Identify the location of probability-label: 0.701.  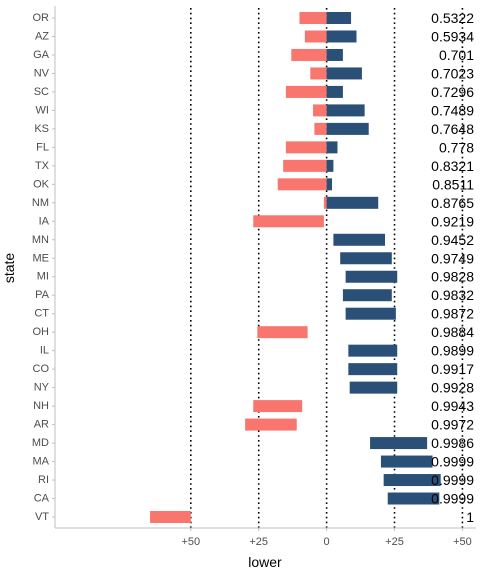
(456, 55).